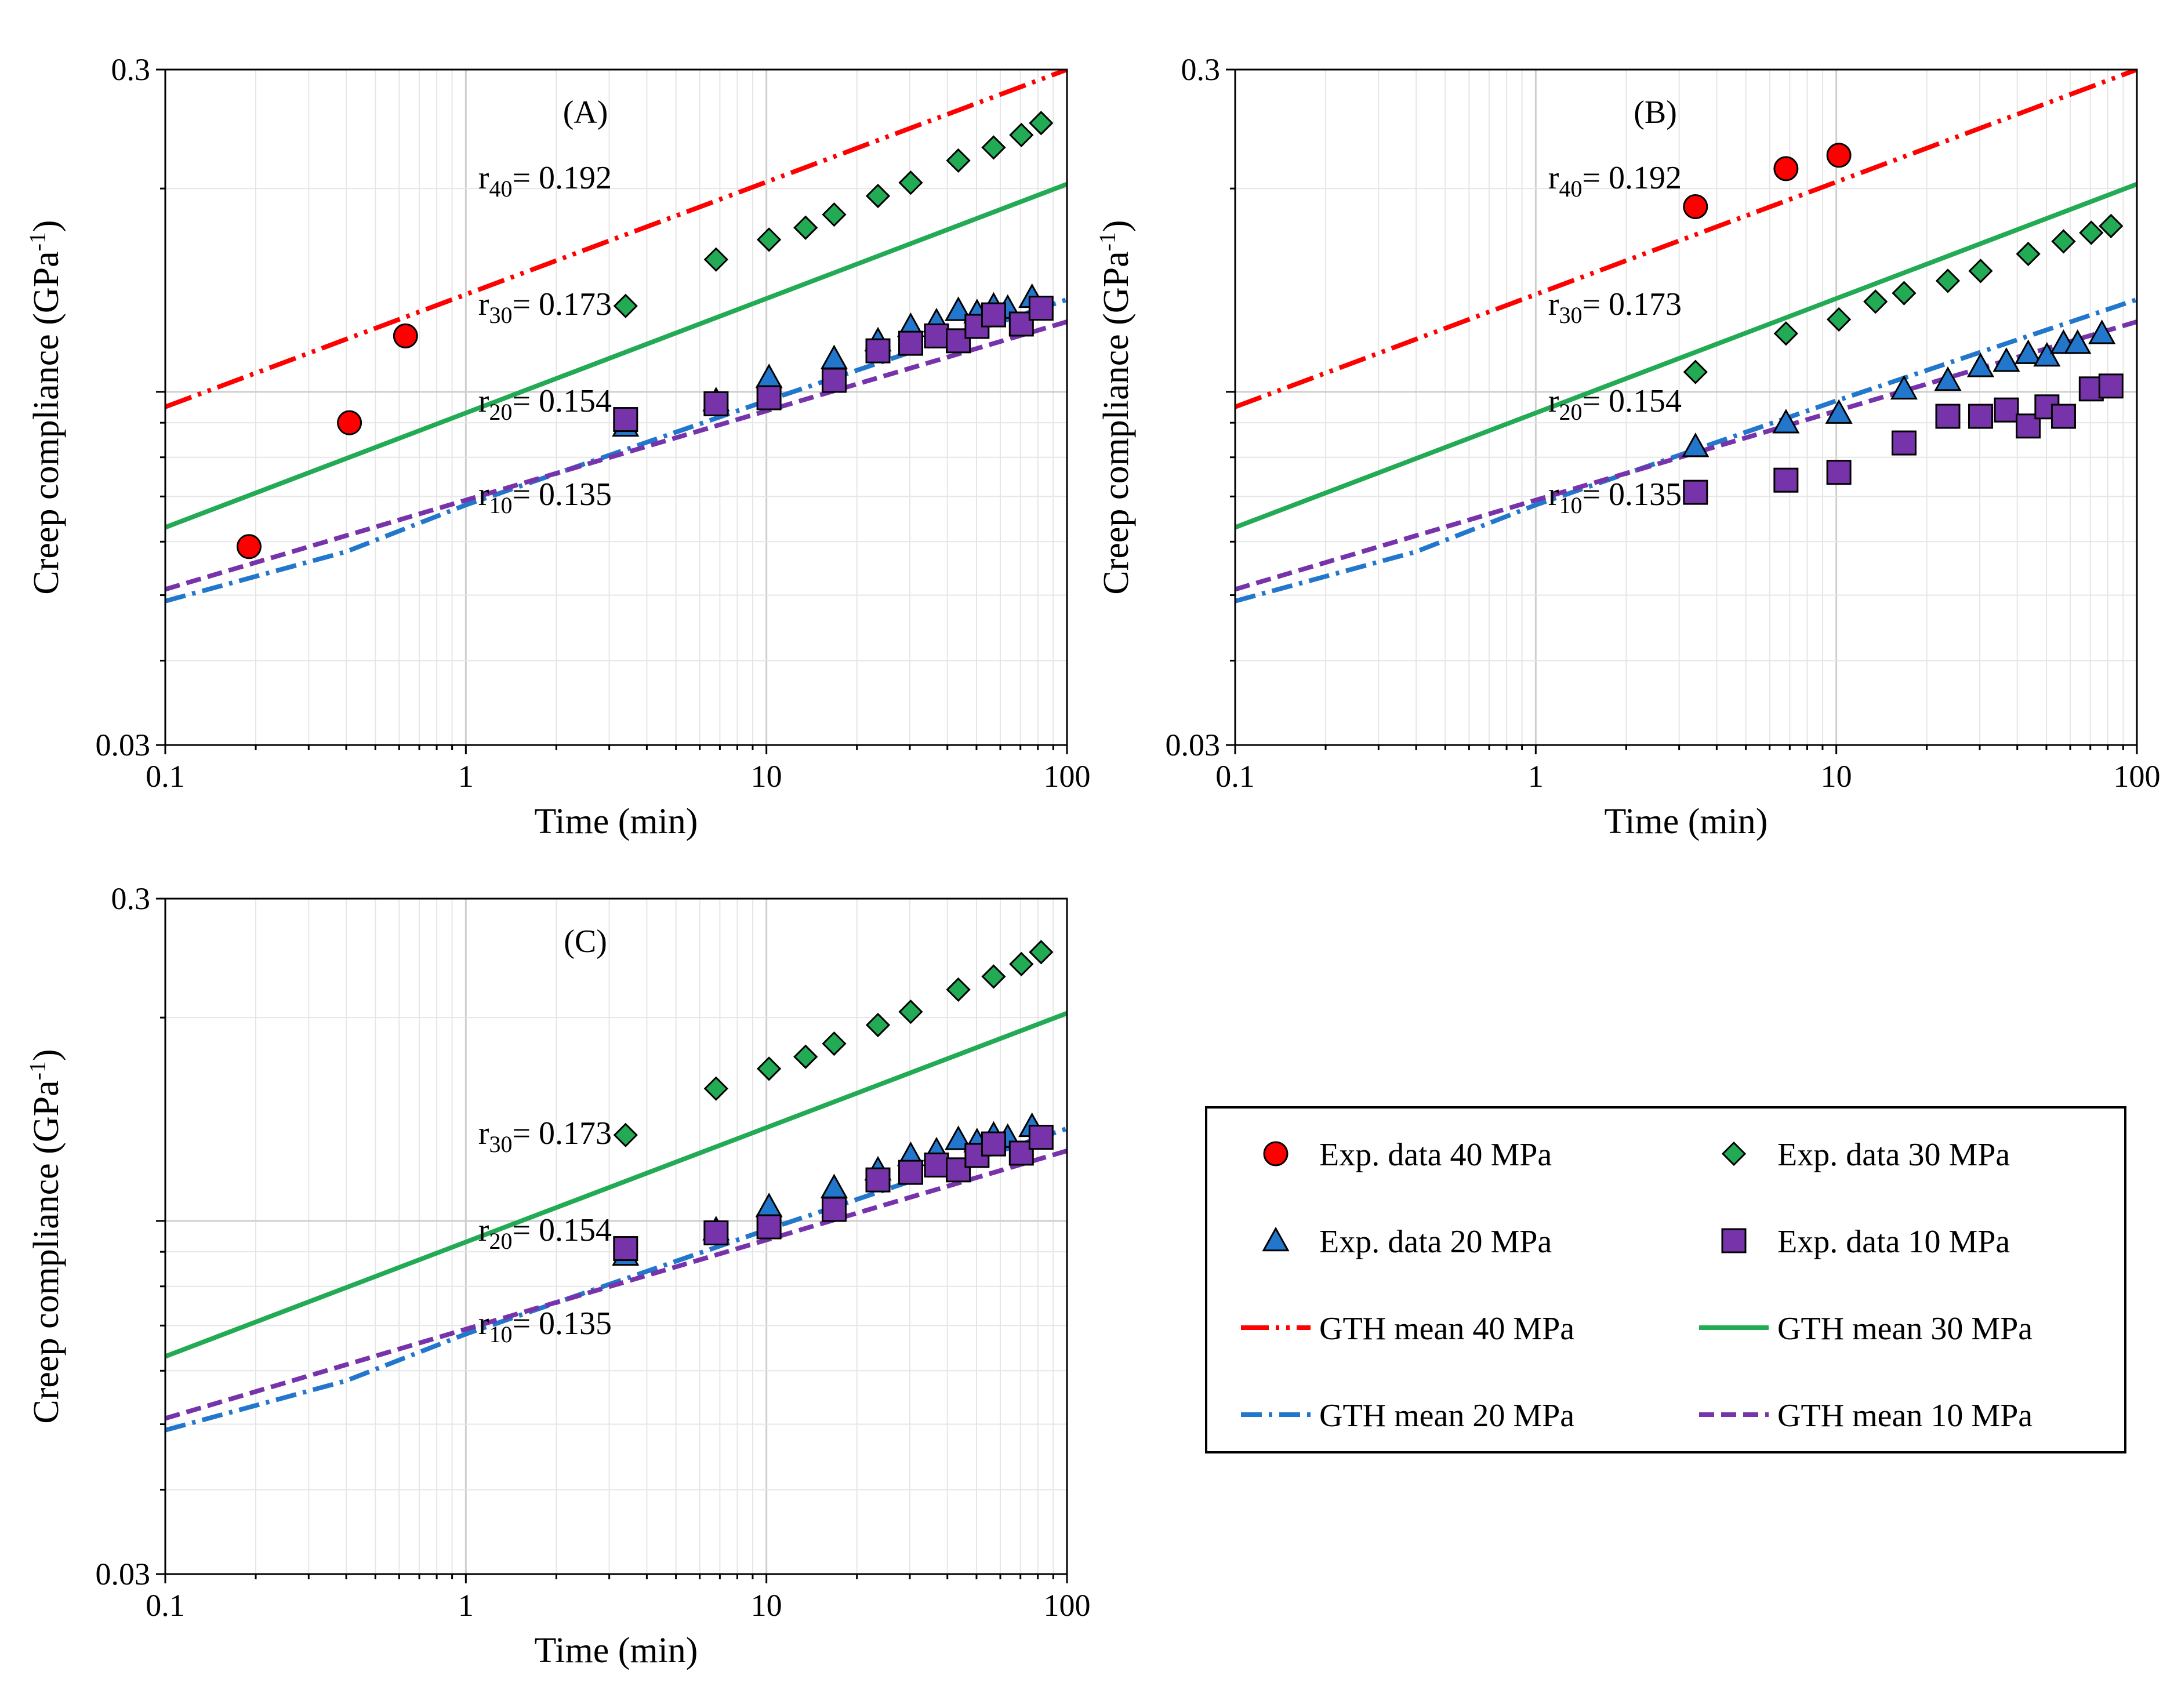  I want to click on panel-label: (C), so click(585, 942).